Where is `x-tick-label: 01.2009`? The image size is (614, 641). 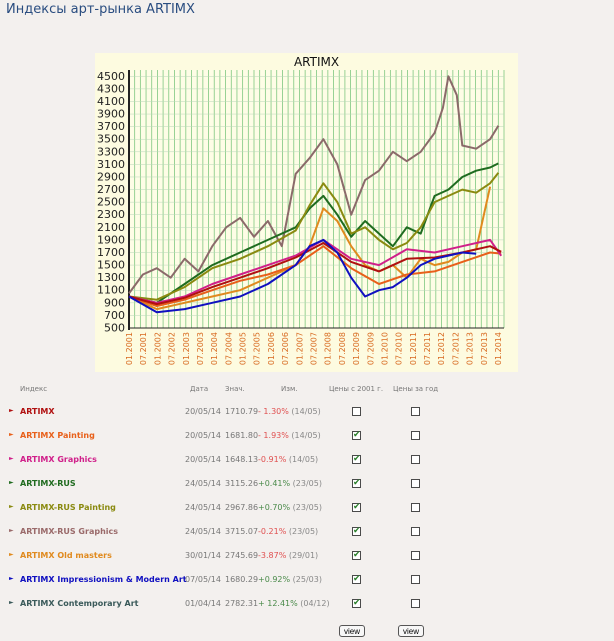 x-tick-label: 01.2009 is located at coordinates (356, 348).